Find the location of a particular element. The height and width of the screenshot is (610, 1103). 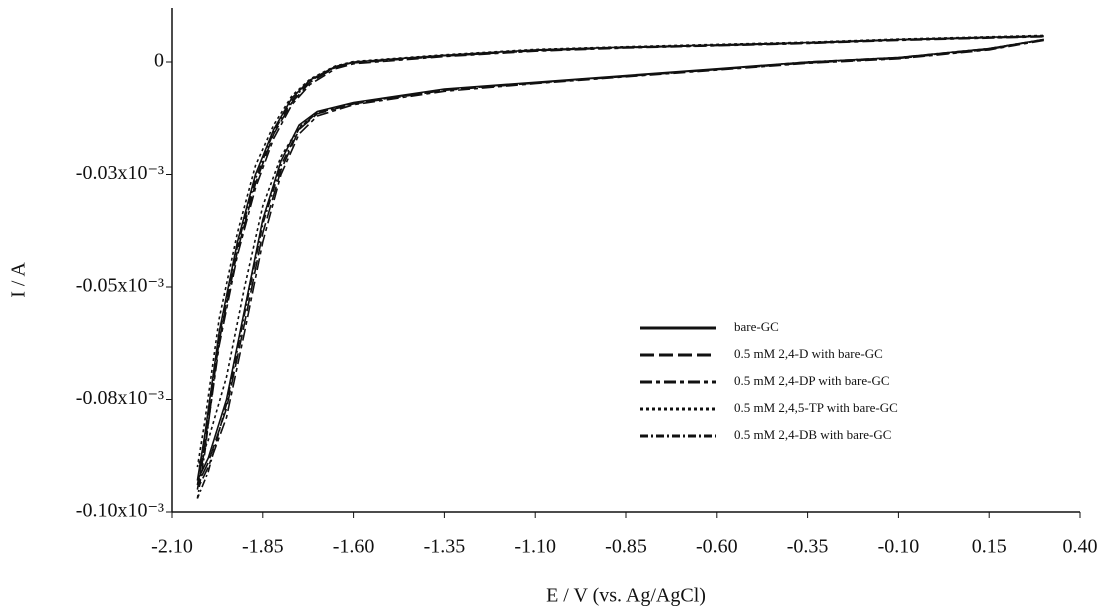

legend-label: 0.5 mM 2,4-D with bare-GC is located at coordinates (808, 353).